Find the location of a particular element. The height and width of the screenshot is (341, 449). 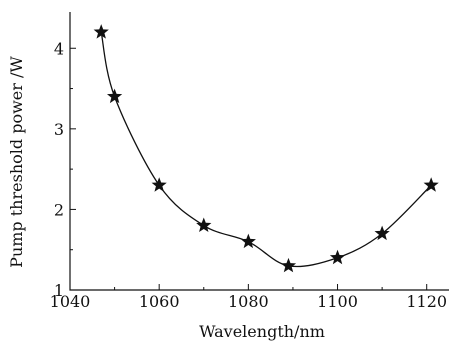

x-tick-label: 1100 is located at coordinates (337, 301).